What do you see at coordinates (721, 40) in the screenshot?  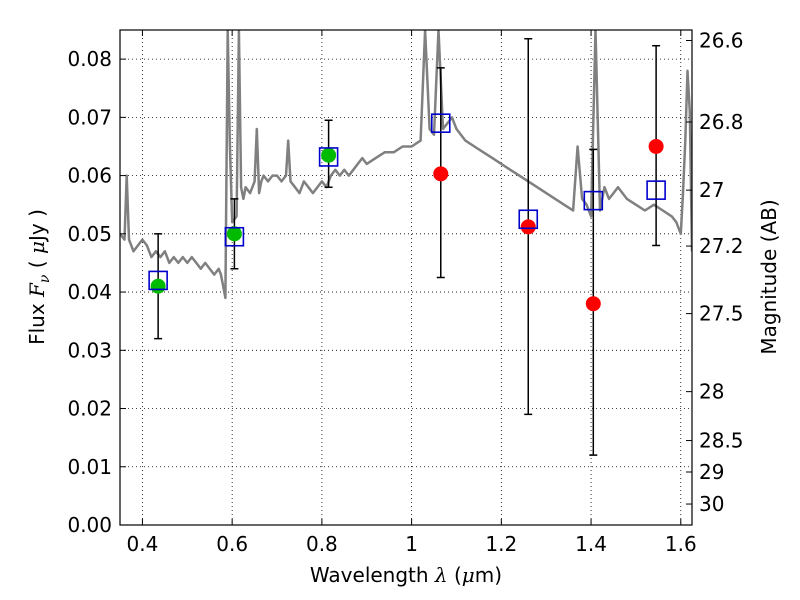 I see `y2-tick-label: 26.6` at bounding box center [721, 40].